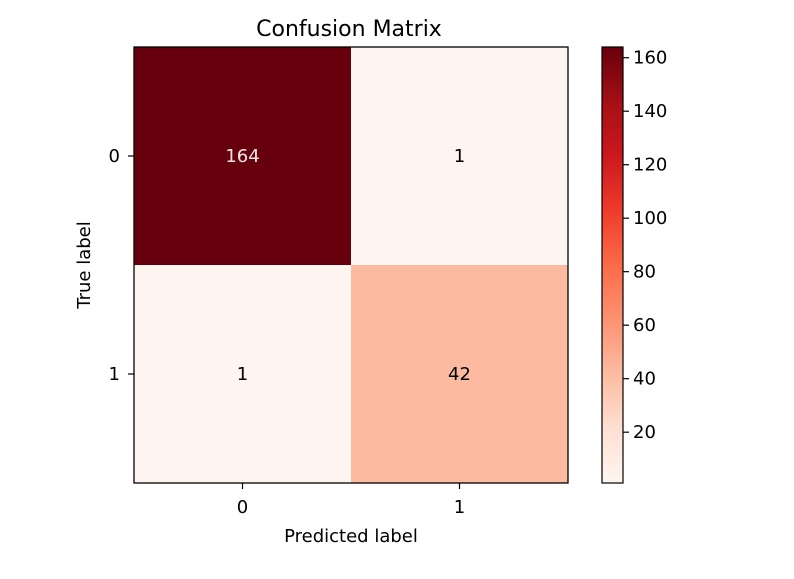 Image resolution: width=794 pixels, height=579 pixels. I want to click on cell-value-label: 42, so click(459, 374).